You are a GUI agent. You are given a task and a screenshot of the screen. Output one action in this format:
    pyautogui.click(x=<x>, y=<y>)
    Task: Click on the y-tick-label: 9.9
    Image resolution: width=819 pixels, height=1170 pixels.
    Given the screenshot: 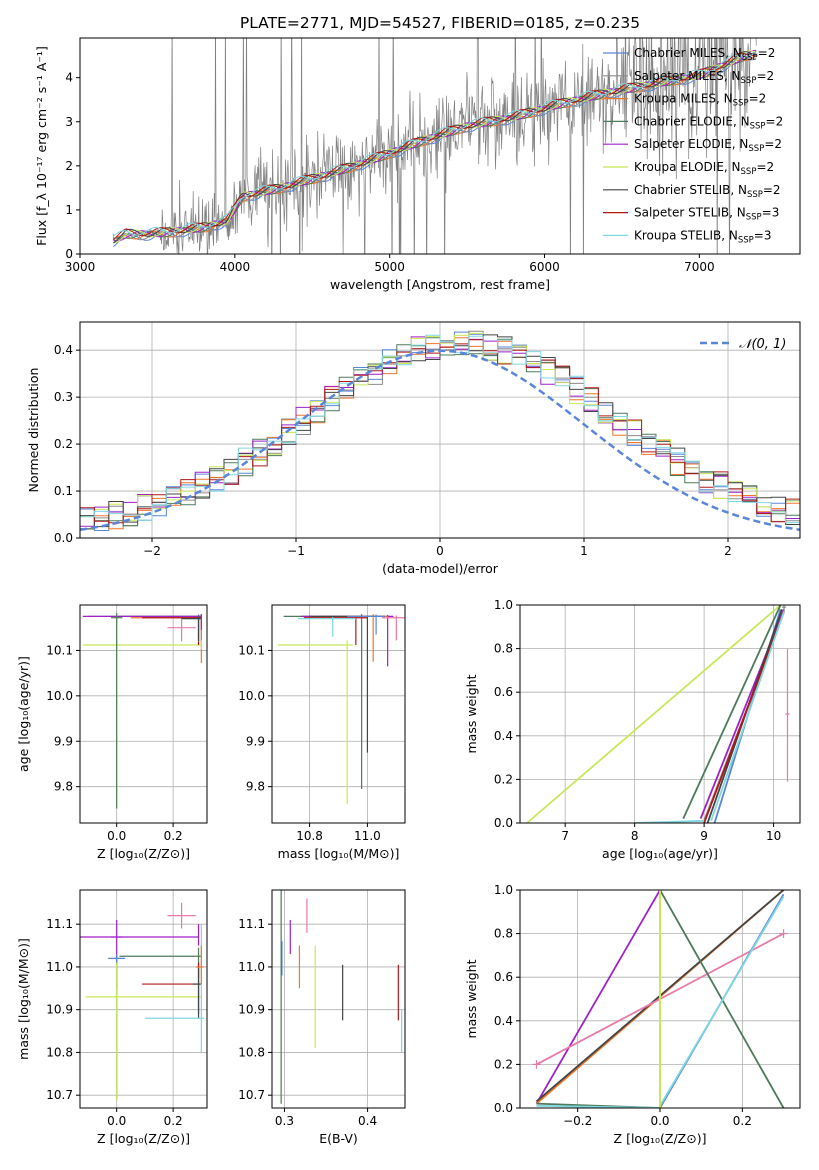 What is the action you would take?
    pyautogui.click(x=63, y=741)
    